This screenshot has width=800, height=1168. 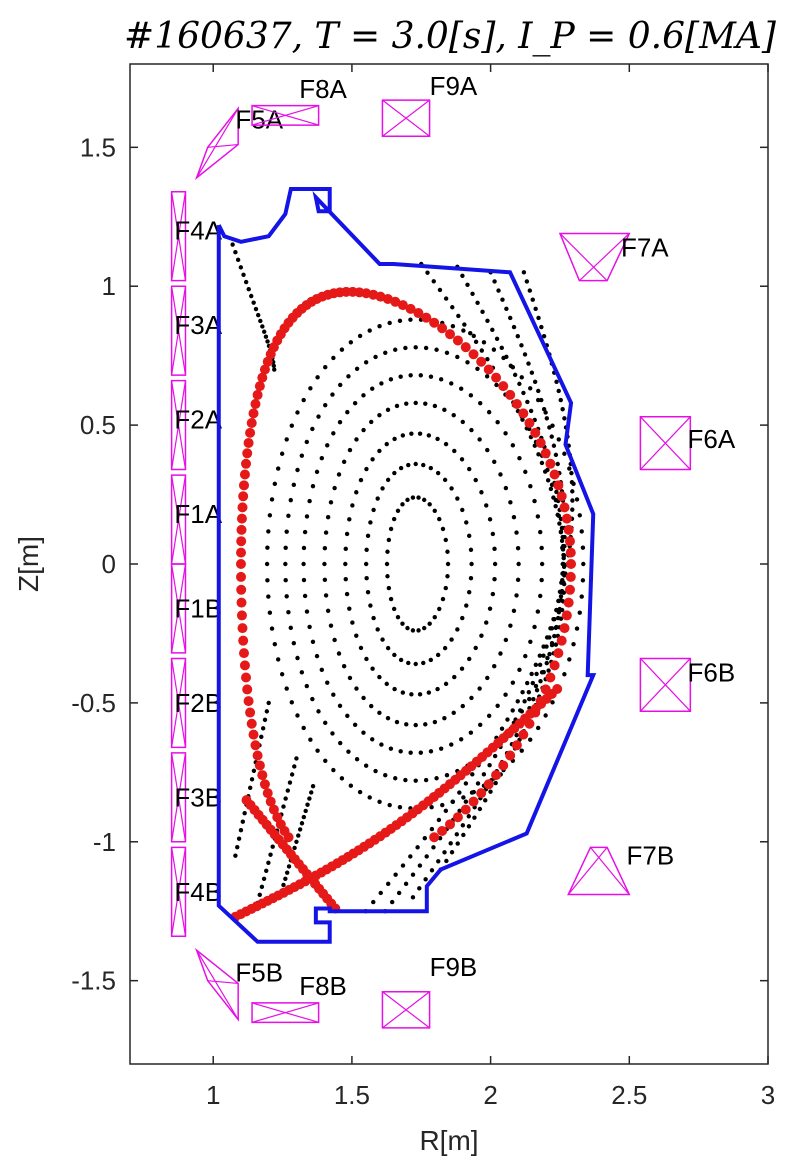 I want to click on coil-f5a: F5A, so click(x=239, y=143).